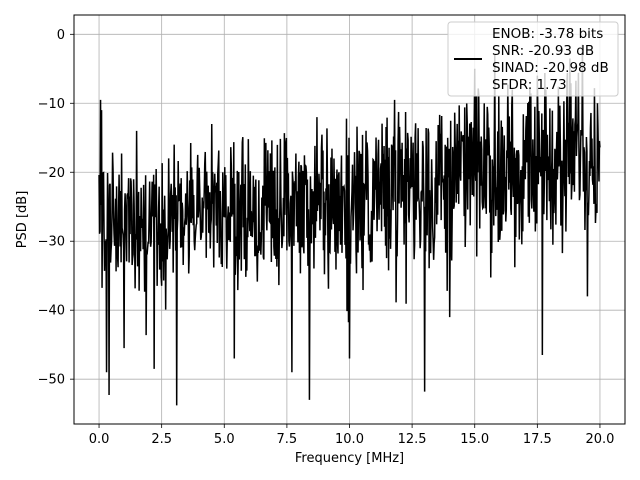 This screenshot has height=480, width=640. I want to click on x-tick-label: 12.5, so click(412, 439).